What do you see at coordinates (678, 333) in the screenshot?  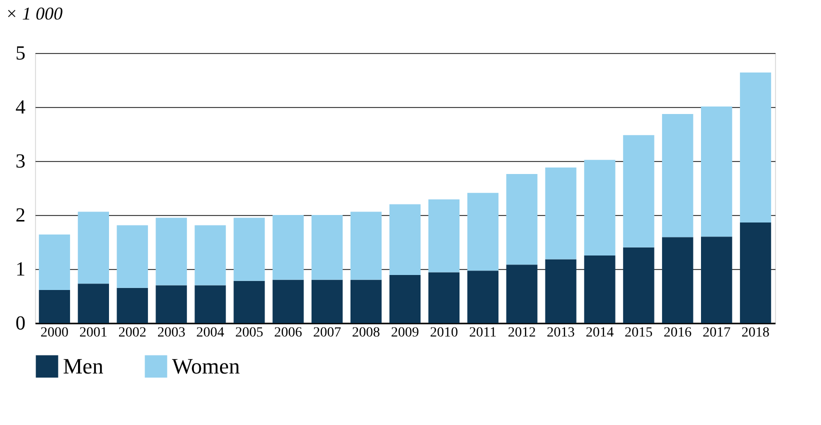 I see `x-tick-label: 2016` at bounding box center [678, 333].